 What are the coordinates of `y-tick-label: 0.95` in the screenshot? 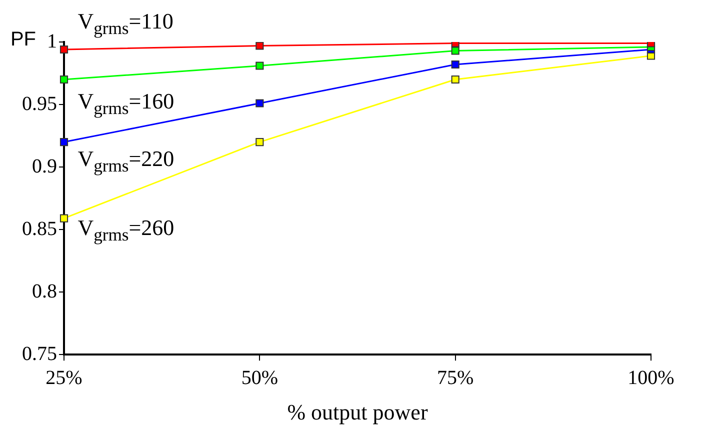 It's located at (39, 103).